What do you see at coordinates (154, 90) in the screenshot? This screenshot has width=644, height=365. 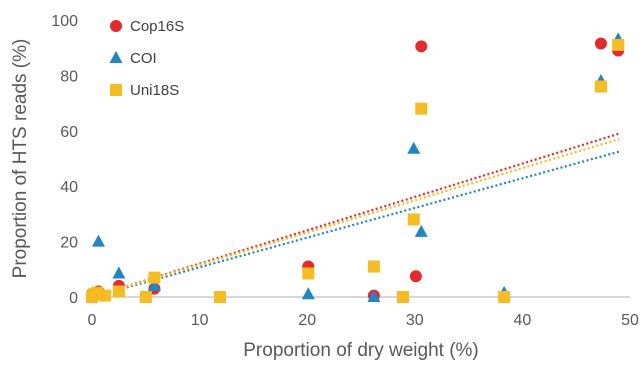 I see `legend-label-uni18s: Uni18S` at bounding box center [154, 90].